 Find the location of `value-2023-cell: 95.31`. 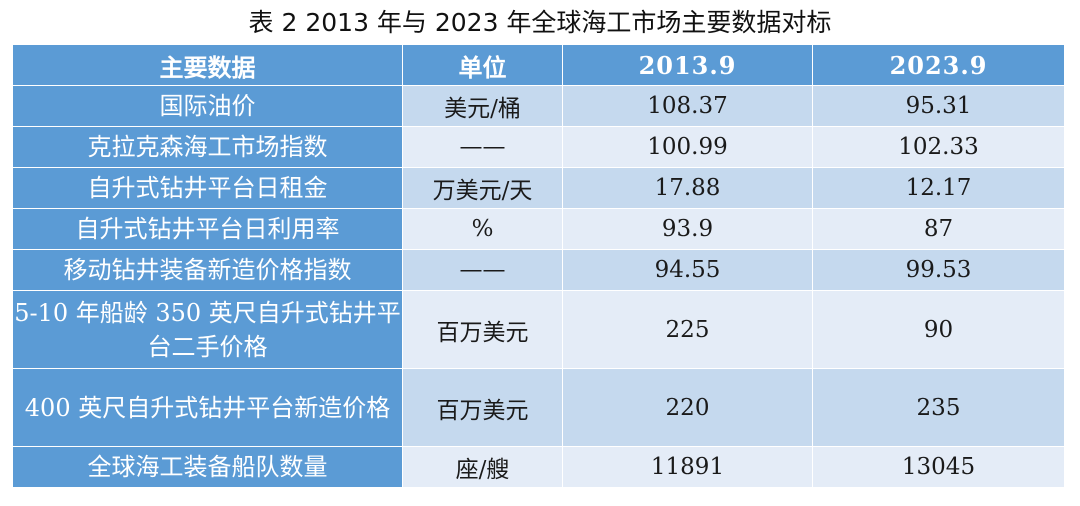

value-2023-cell: 95.31 is located at coordinates (938, 106).